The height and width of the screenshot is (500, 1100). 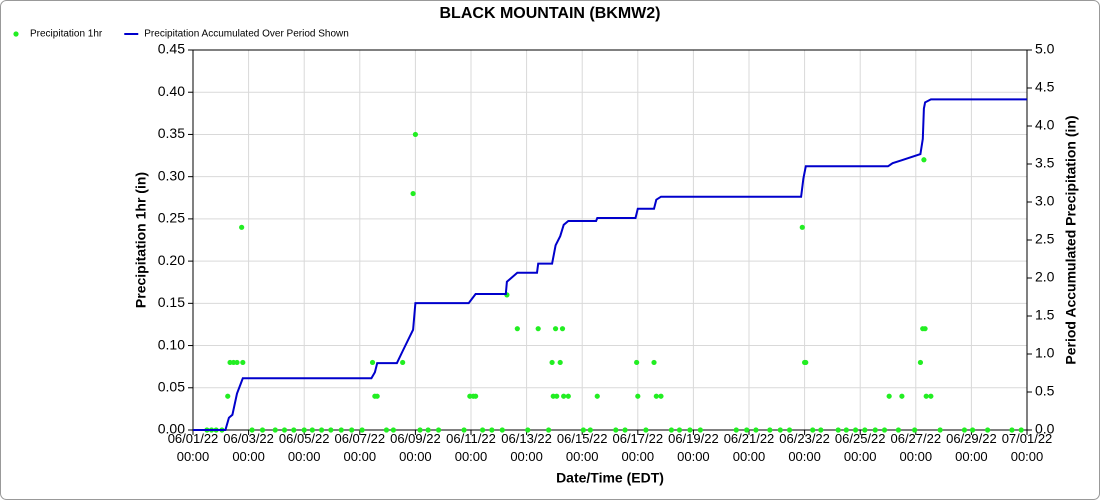 What do you see at coordinates (1045, 353) in the screenshot?
I see `y2-tick-label: 1.0` at bounding box center [1045, 353].